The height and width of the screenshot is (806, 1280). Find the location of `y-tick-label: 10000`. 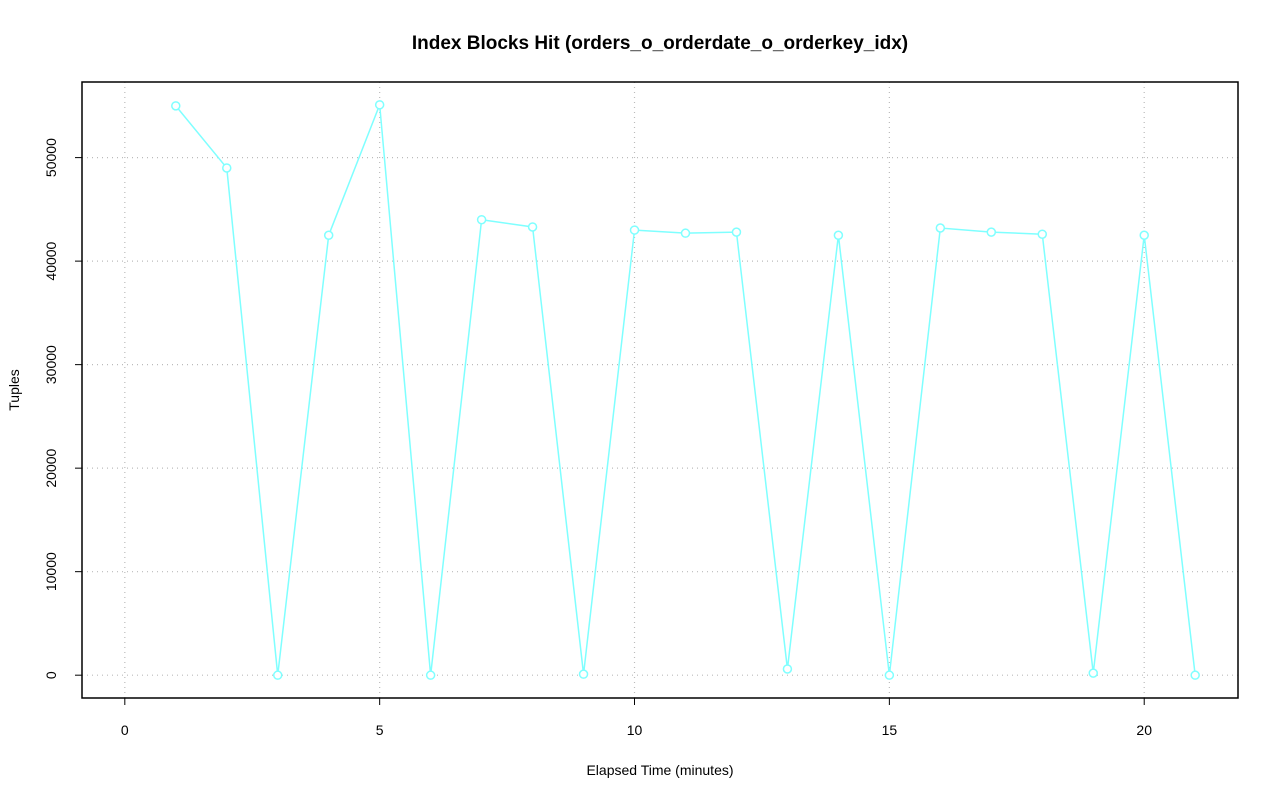

y-tick-label: 10000 is located at coordinates (51, 571).